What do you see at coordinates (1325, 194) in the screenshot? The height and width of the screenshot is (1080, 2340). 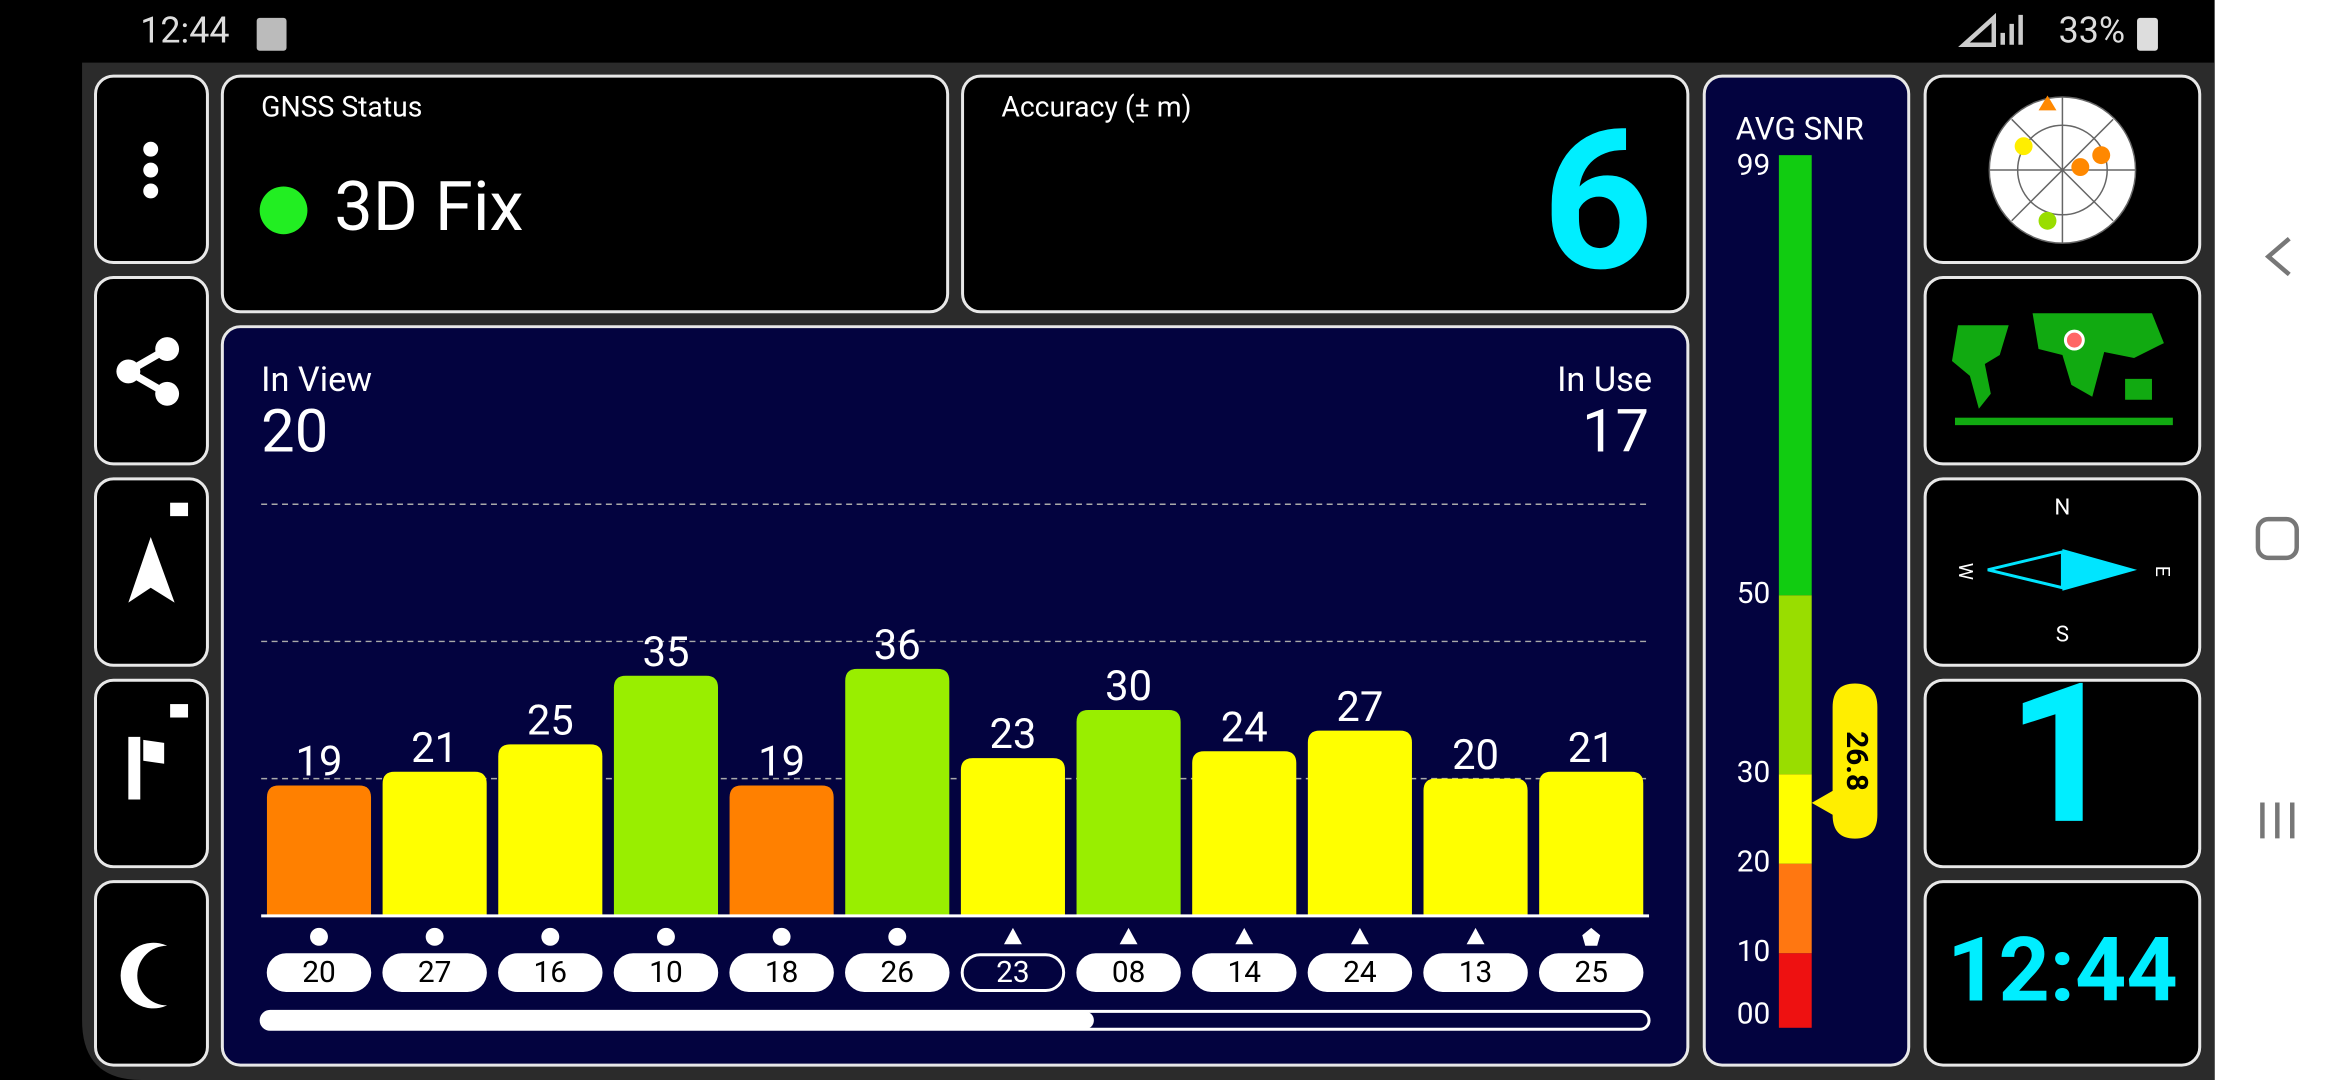 I see `accuracy-tile` at bounding box center [1325, 194].